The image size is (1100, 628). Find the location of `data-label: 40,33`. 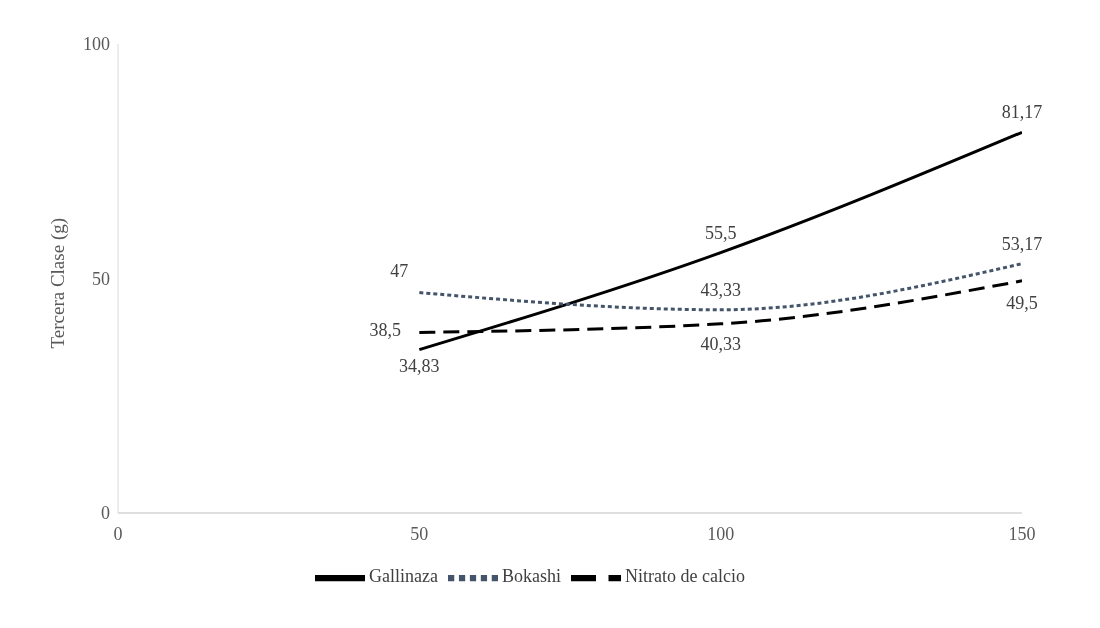

data-label: 40,33 is located at coordinates (720, 343).